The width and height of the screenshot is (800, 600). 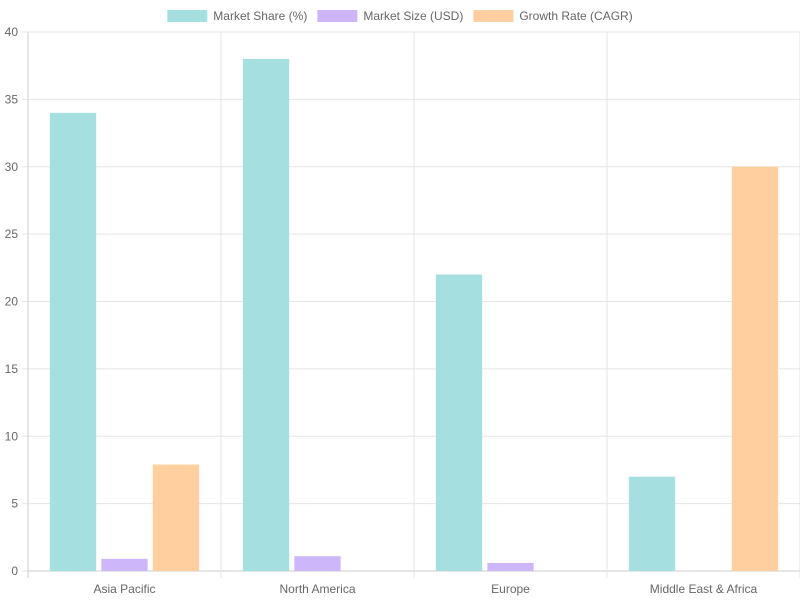 What do you see at coordinates (14, 571) in the screenshot?
I see `y-tick-label: 0` at bounding box center [14, 571].